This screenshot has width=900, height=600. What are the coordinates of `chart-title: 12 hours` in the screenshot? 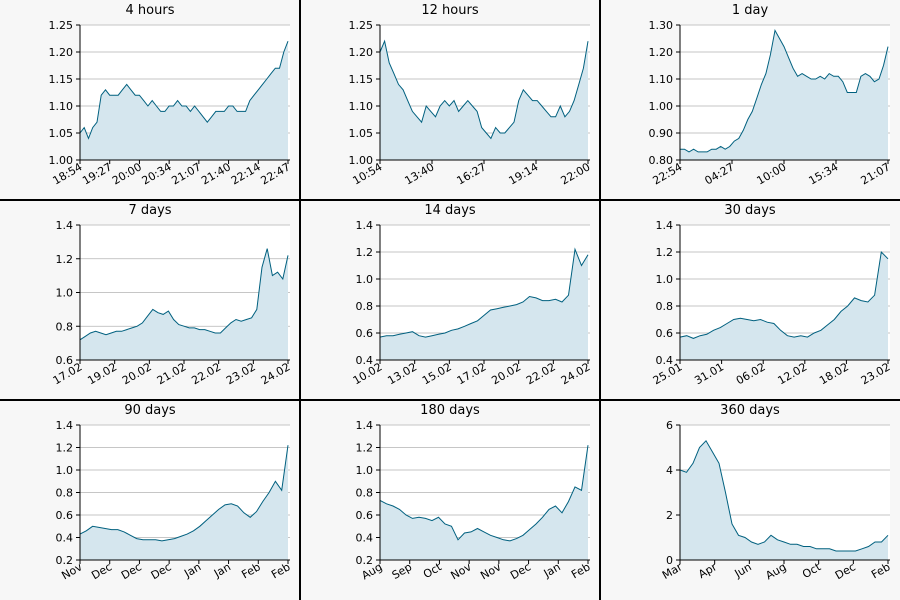 It's located at (450, 10).